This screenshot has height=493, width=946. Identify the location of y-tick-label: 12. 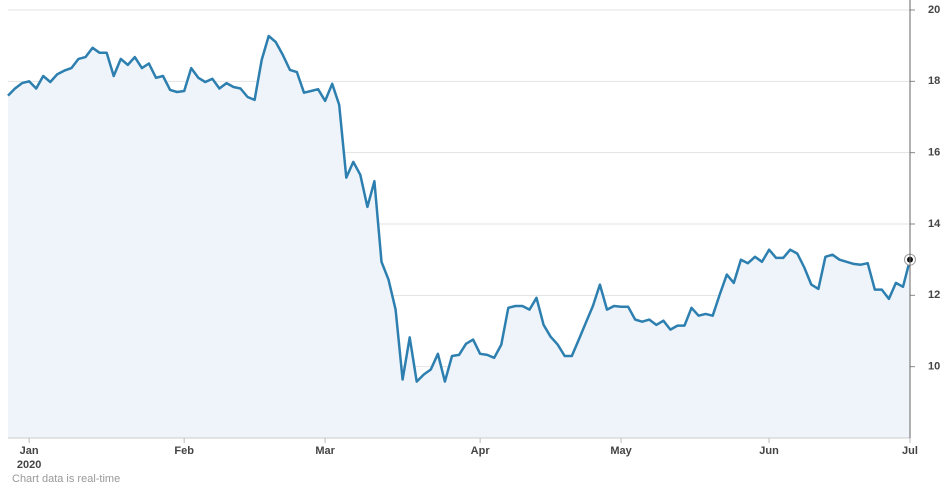
(934, 295).